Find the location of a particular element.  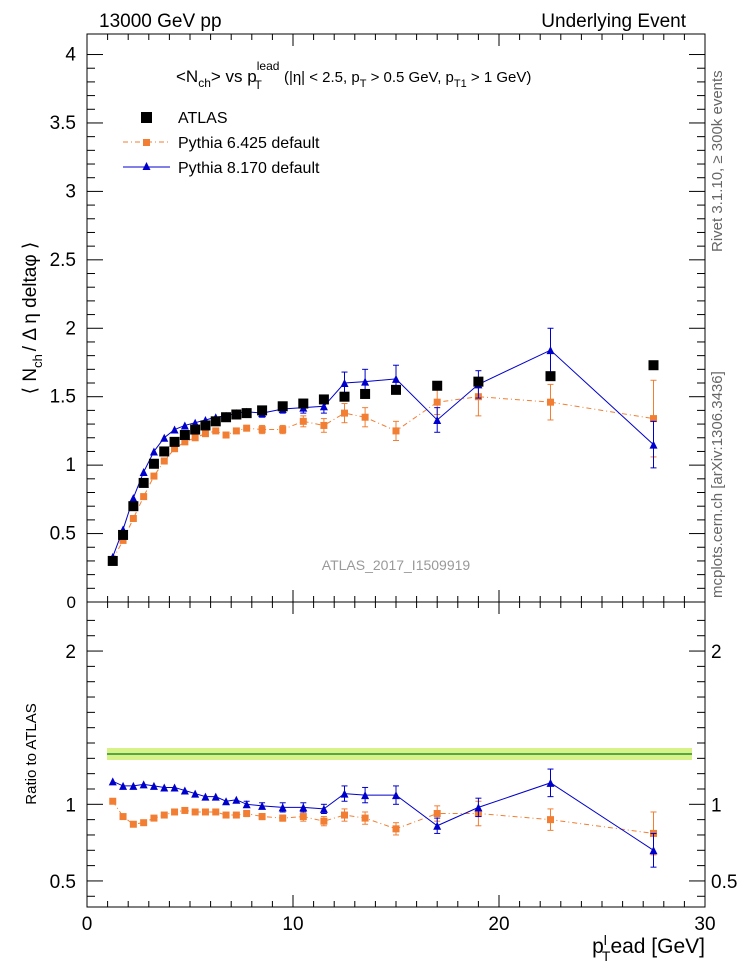

y-tick-label: 3.5 is located at coordinates (63, 123).